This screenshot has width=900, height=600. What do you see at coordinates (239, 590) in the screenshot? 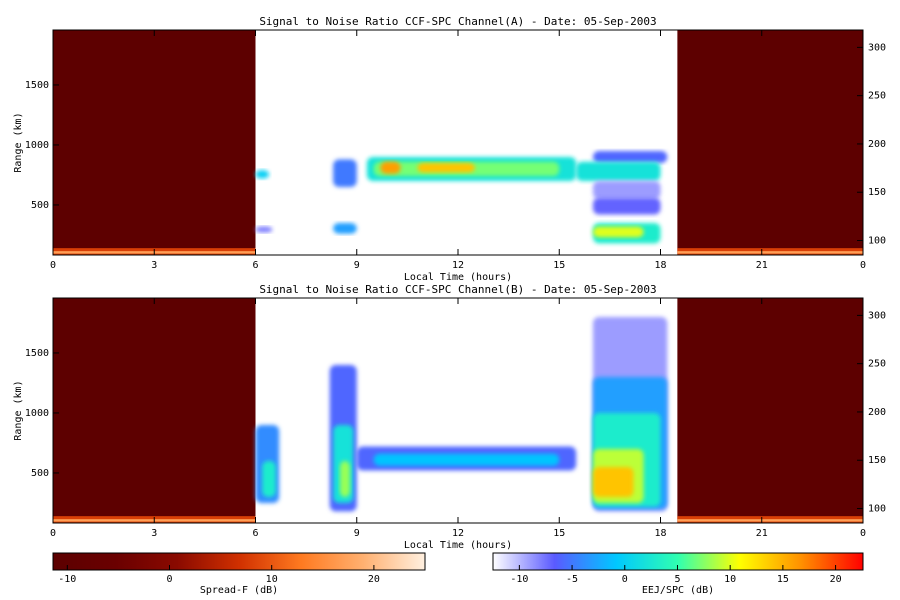
I see `colorbar-label: Spread-F (dB)` at bounding box center [239, 590].